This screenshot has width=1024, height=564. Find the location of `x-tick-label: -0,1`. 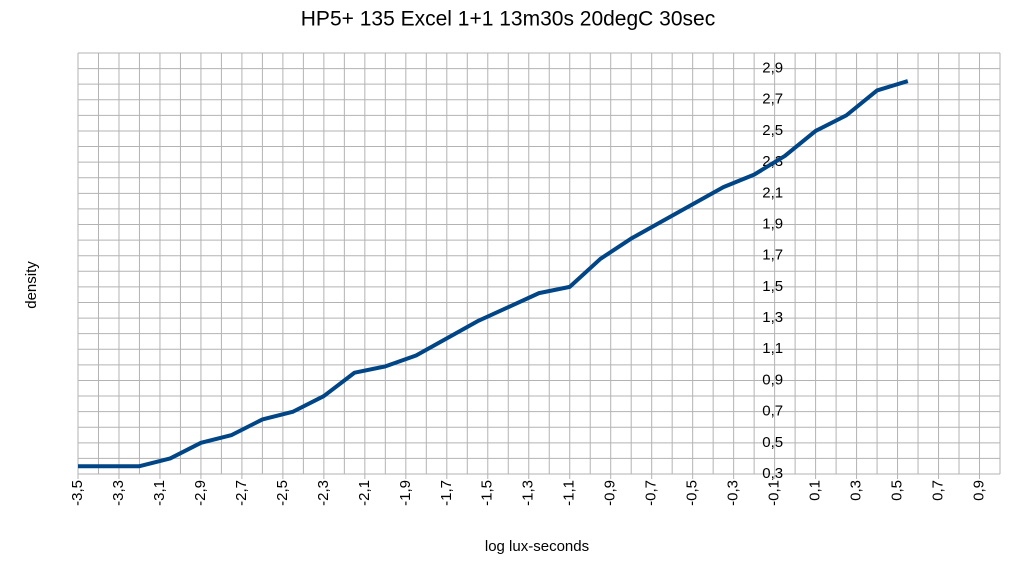

x-tick-label: -0,1 is located at coordinates (774, 493).